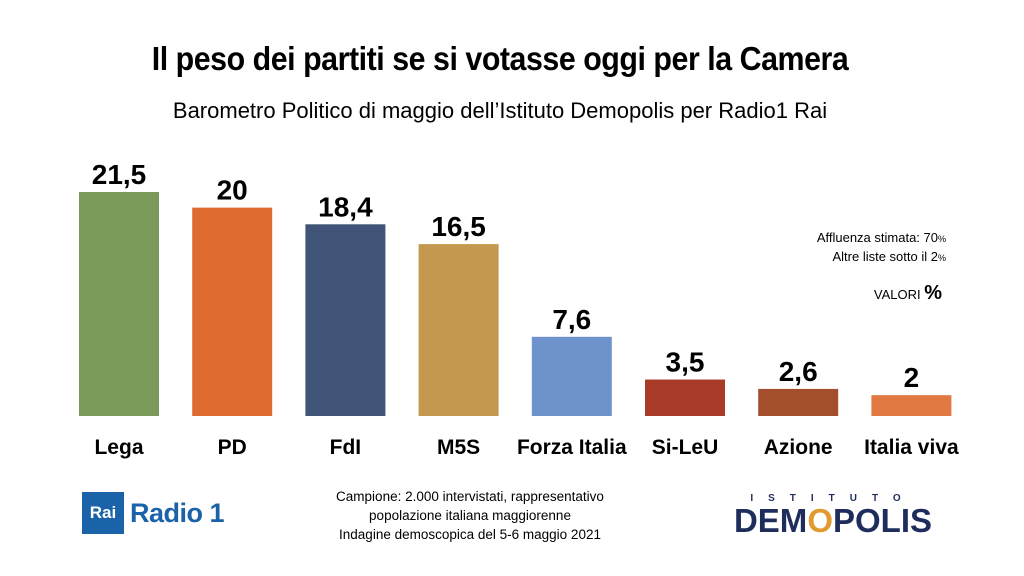  Describe the element at coordinates (103, 513) in the screenshot. I see `rai-logo-box: Rai` at that location.